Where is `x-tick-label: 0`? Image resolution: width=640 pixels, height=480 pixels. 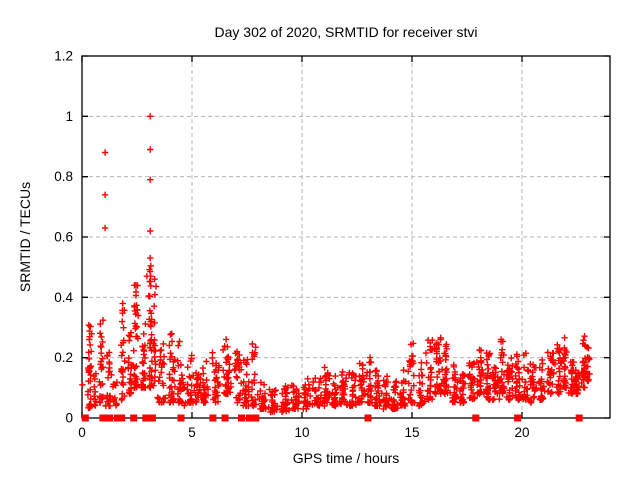
x-tick-label: 0 is located at coordinates (82, 432).